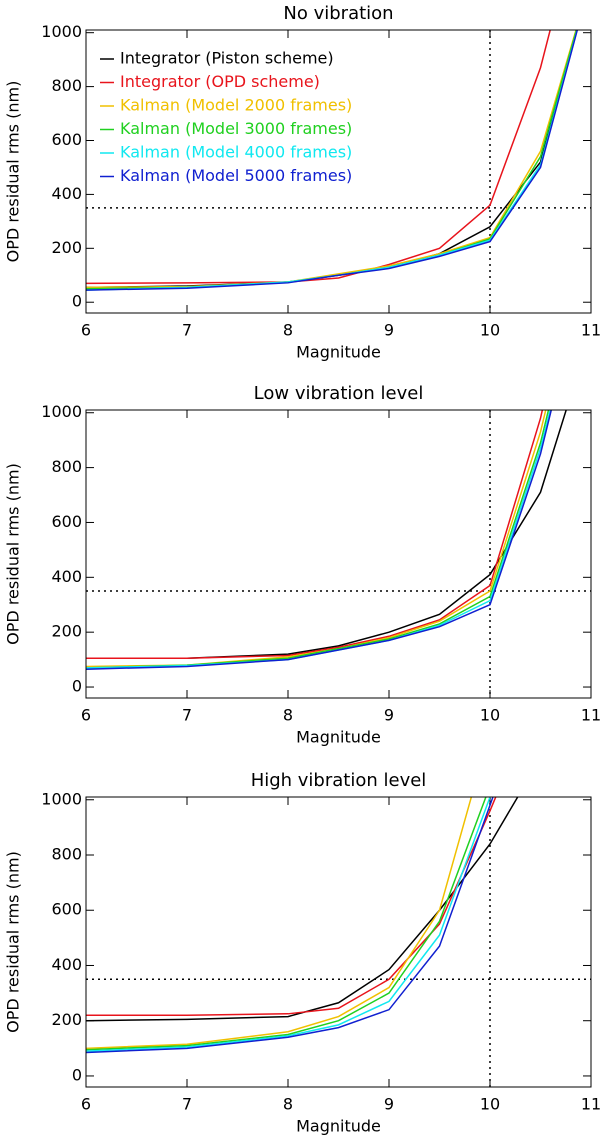 Image resolution: width=600 pixels, height=1137 pixels. Describe the element at coordinates (339, 393) in the screenshot. I see `chart-title: Low vibration level` at that location.